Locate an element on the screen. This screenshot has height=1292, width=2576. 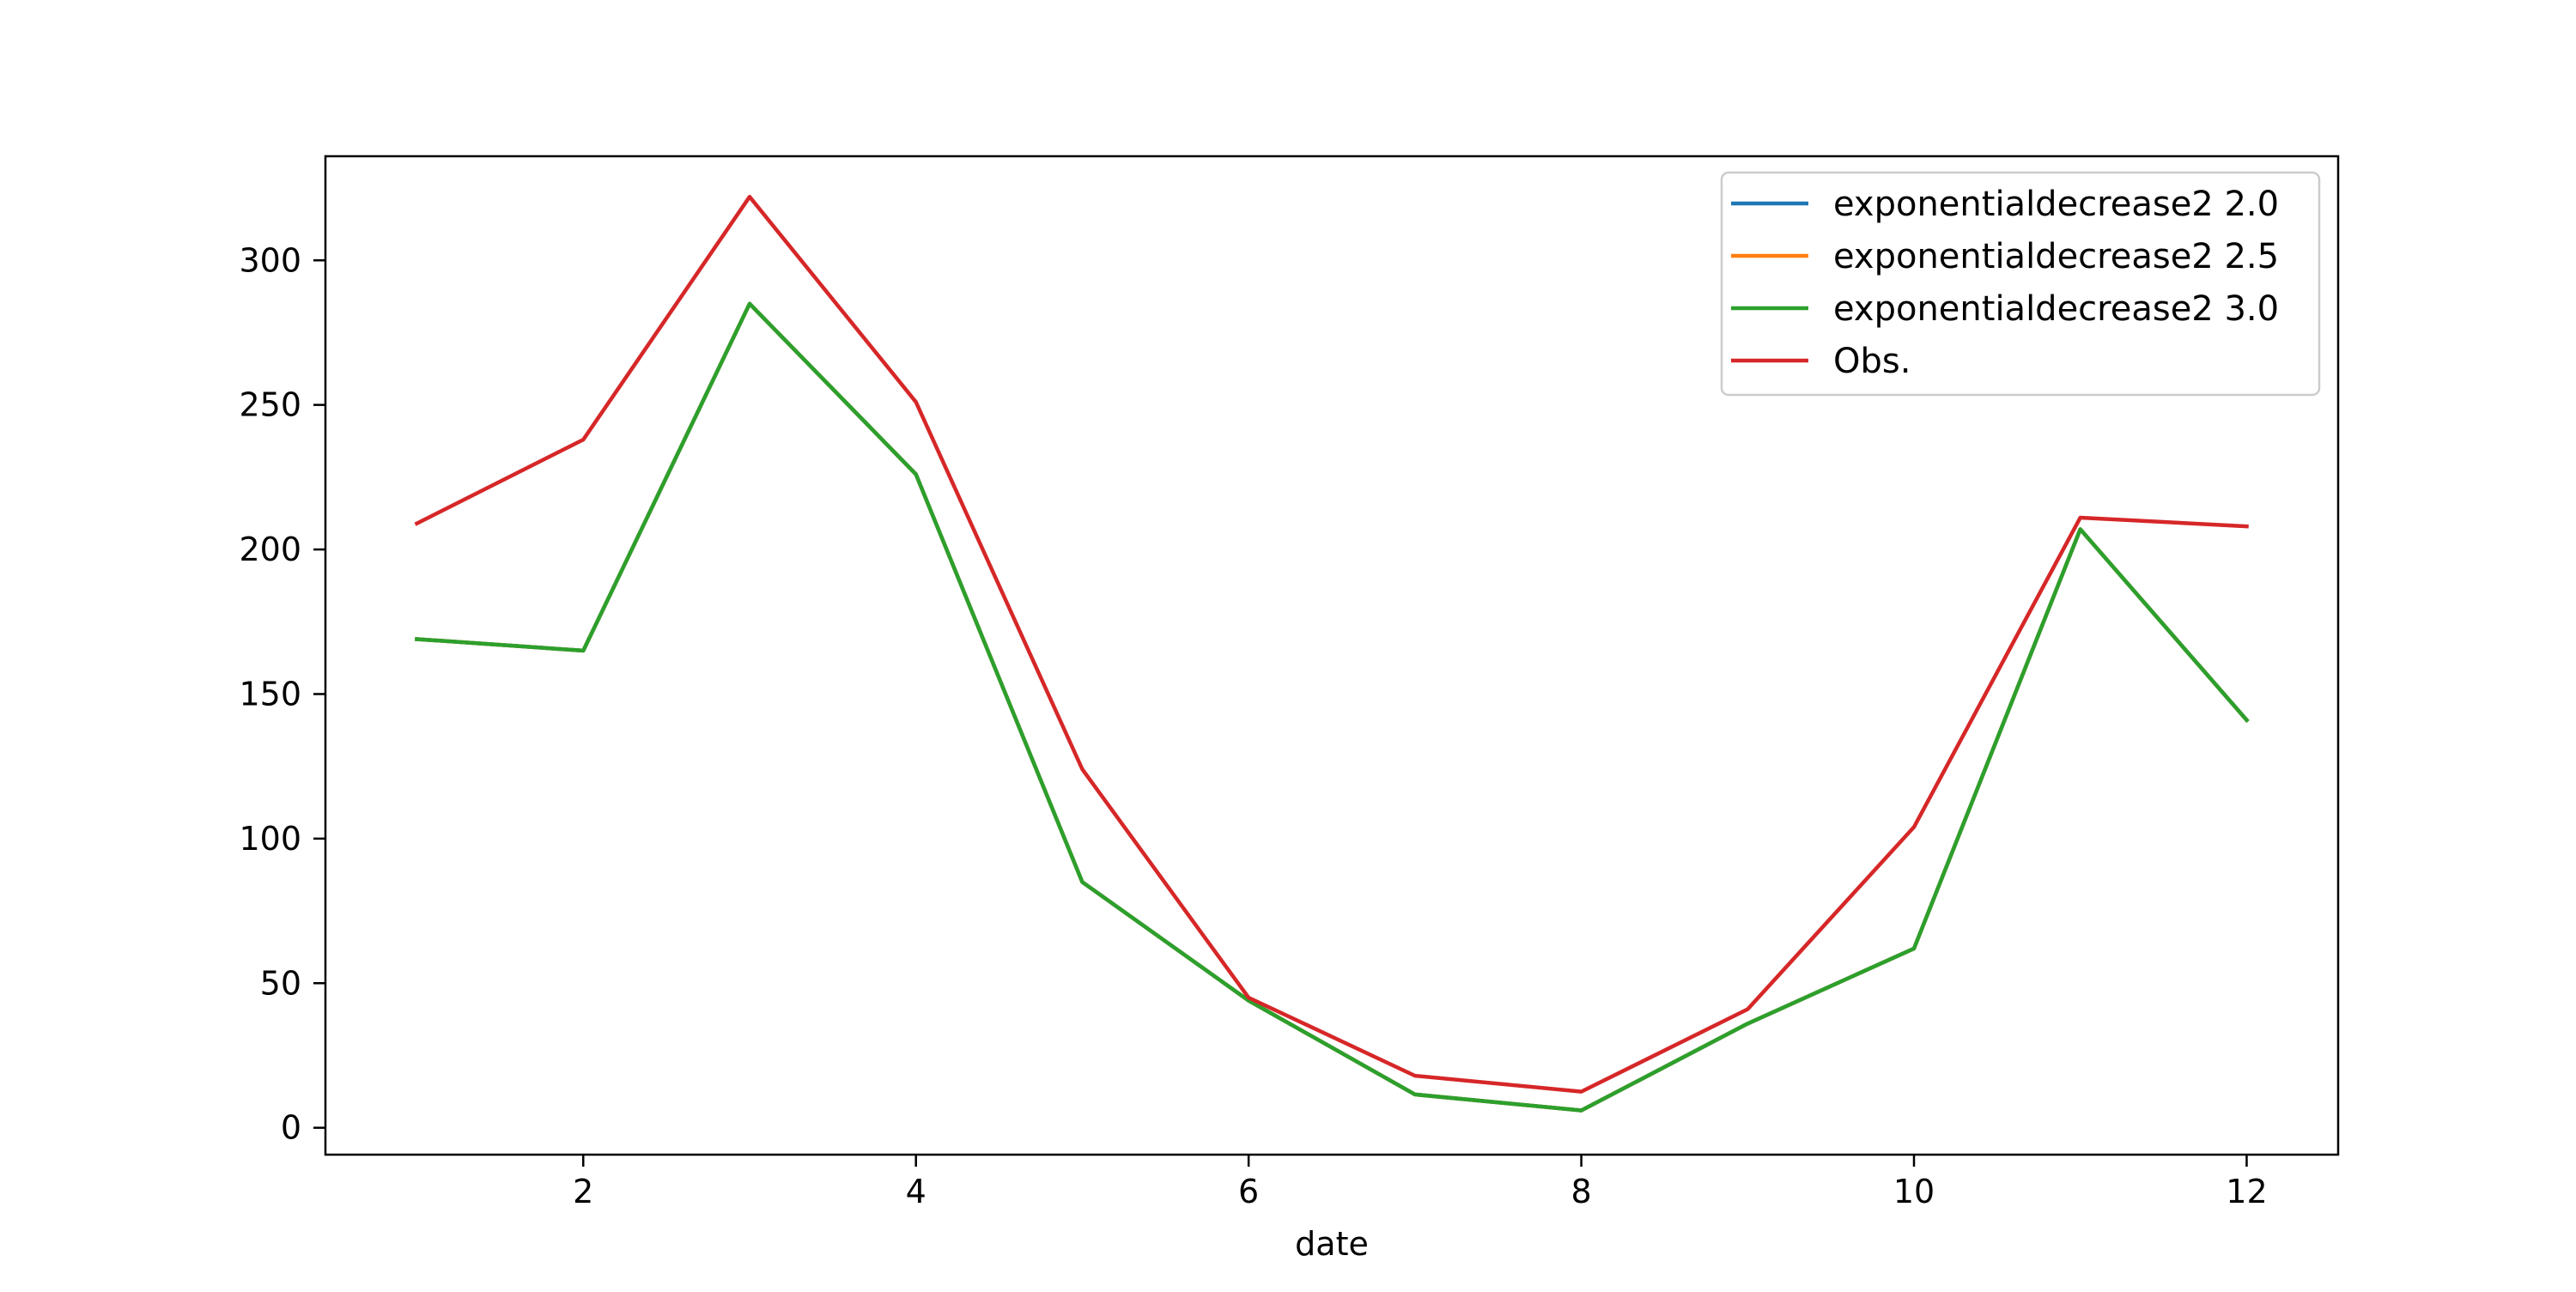
x-tick-label: 6 is located at coordinates (1248, 1191).